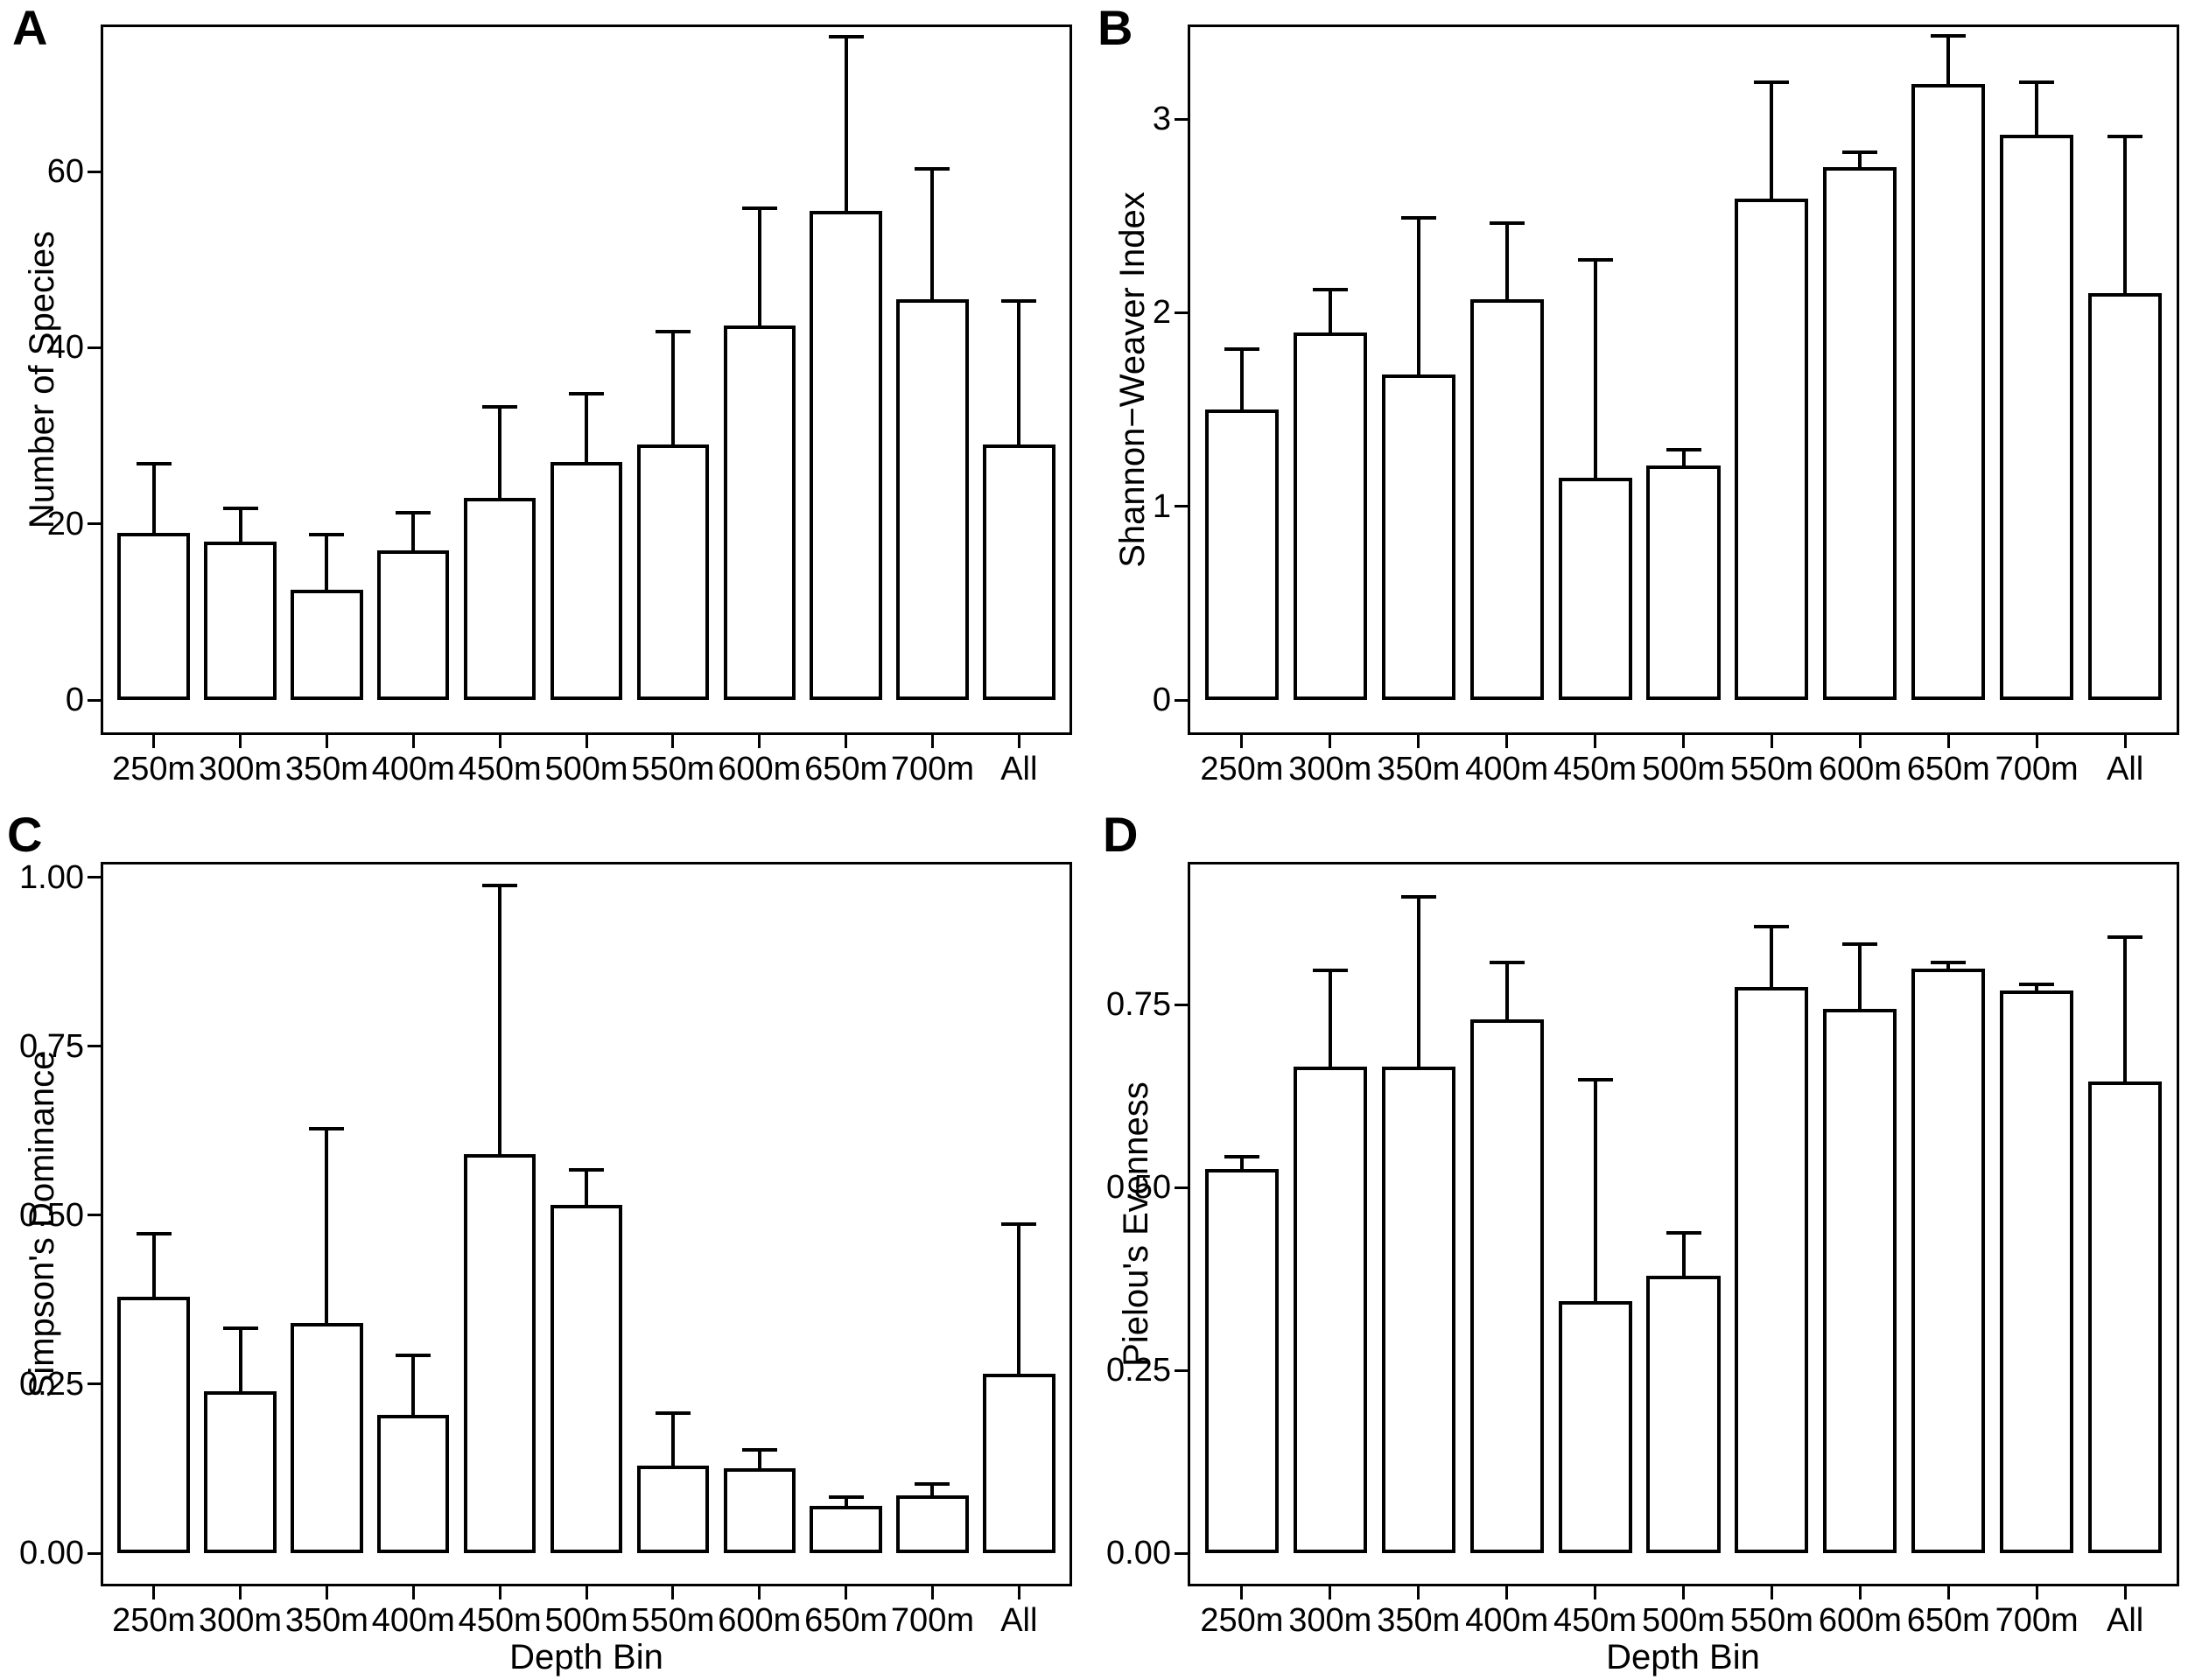 Image resolution: width=2188 pixels, height=1680 pixels. What do you see at coordinates (1419, 769) in the screenshot?
I see `x-tick-label-b: 350m` at bounding box center [1419, 769].